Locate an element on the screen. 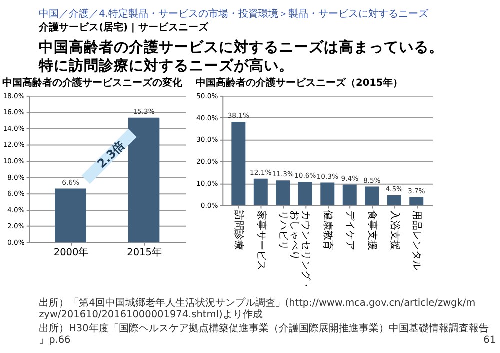 This screenshot has height=353, width=500. x-tick-label: デイケア is located at coordinates (350, 230).